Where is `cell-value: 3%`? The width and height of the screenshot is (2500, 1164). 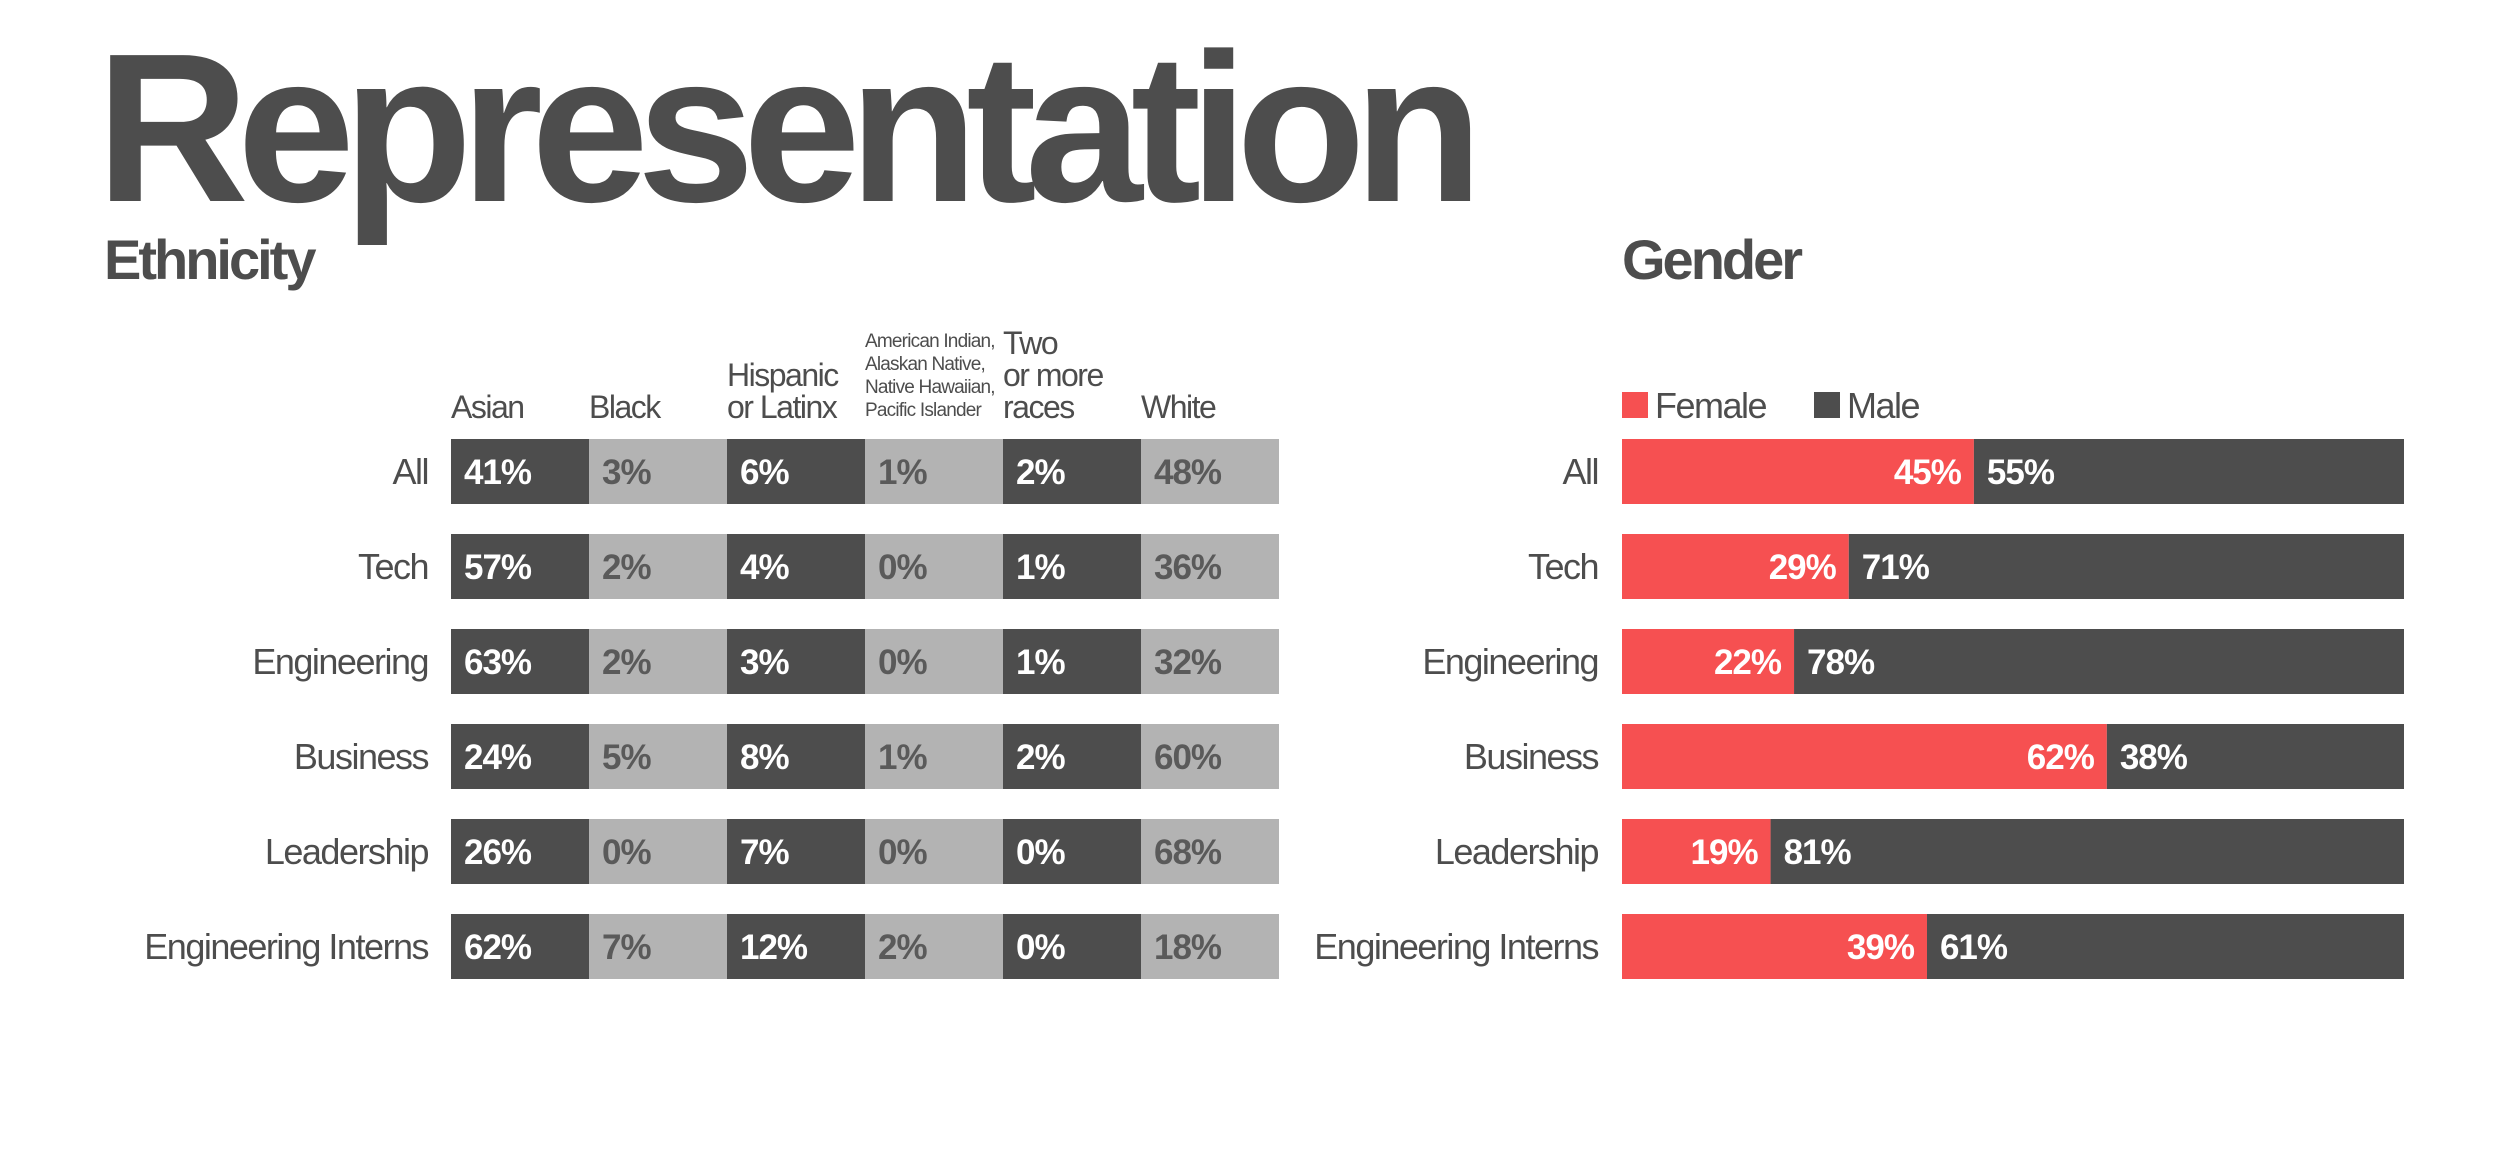 cell-value: 3% is located at coordinates (764, 662).